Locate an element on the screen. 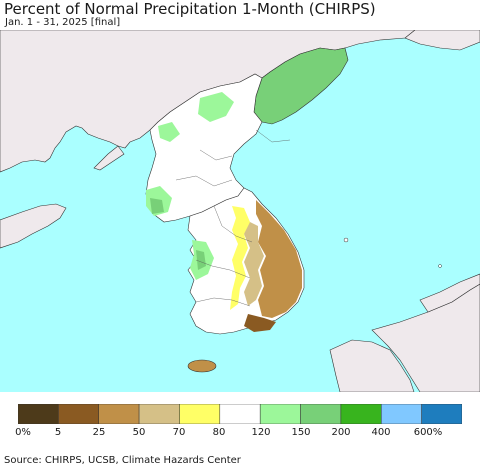 The image size is (480, 470). japan-north-coast is located at coordinates (449, 293).